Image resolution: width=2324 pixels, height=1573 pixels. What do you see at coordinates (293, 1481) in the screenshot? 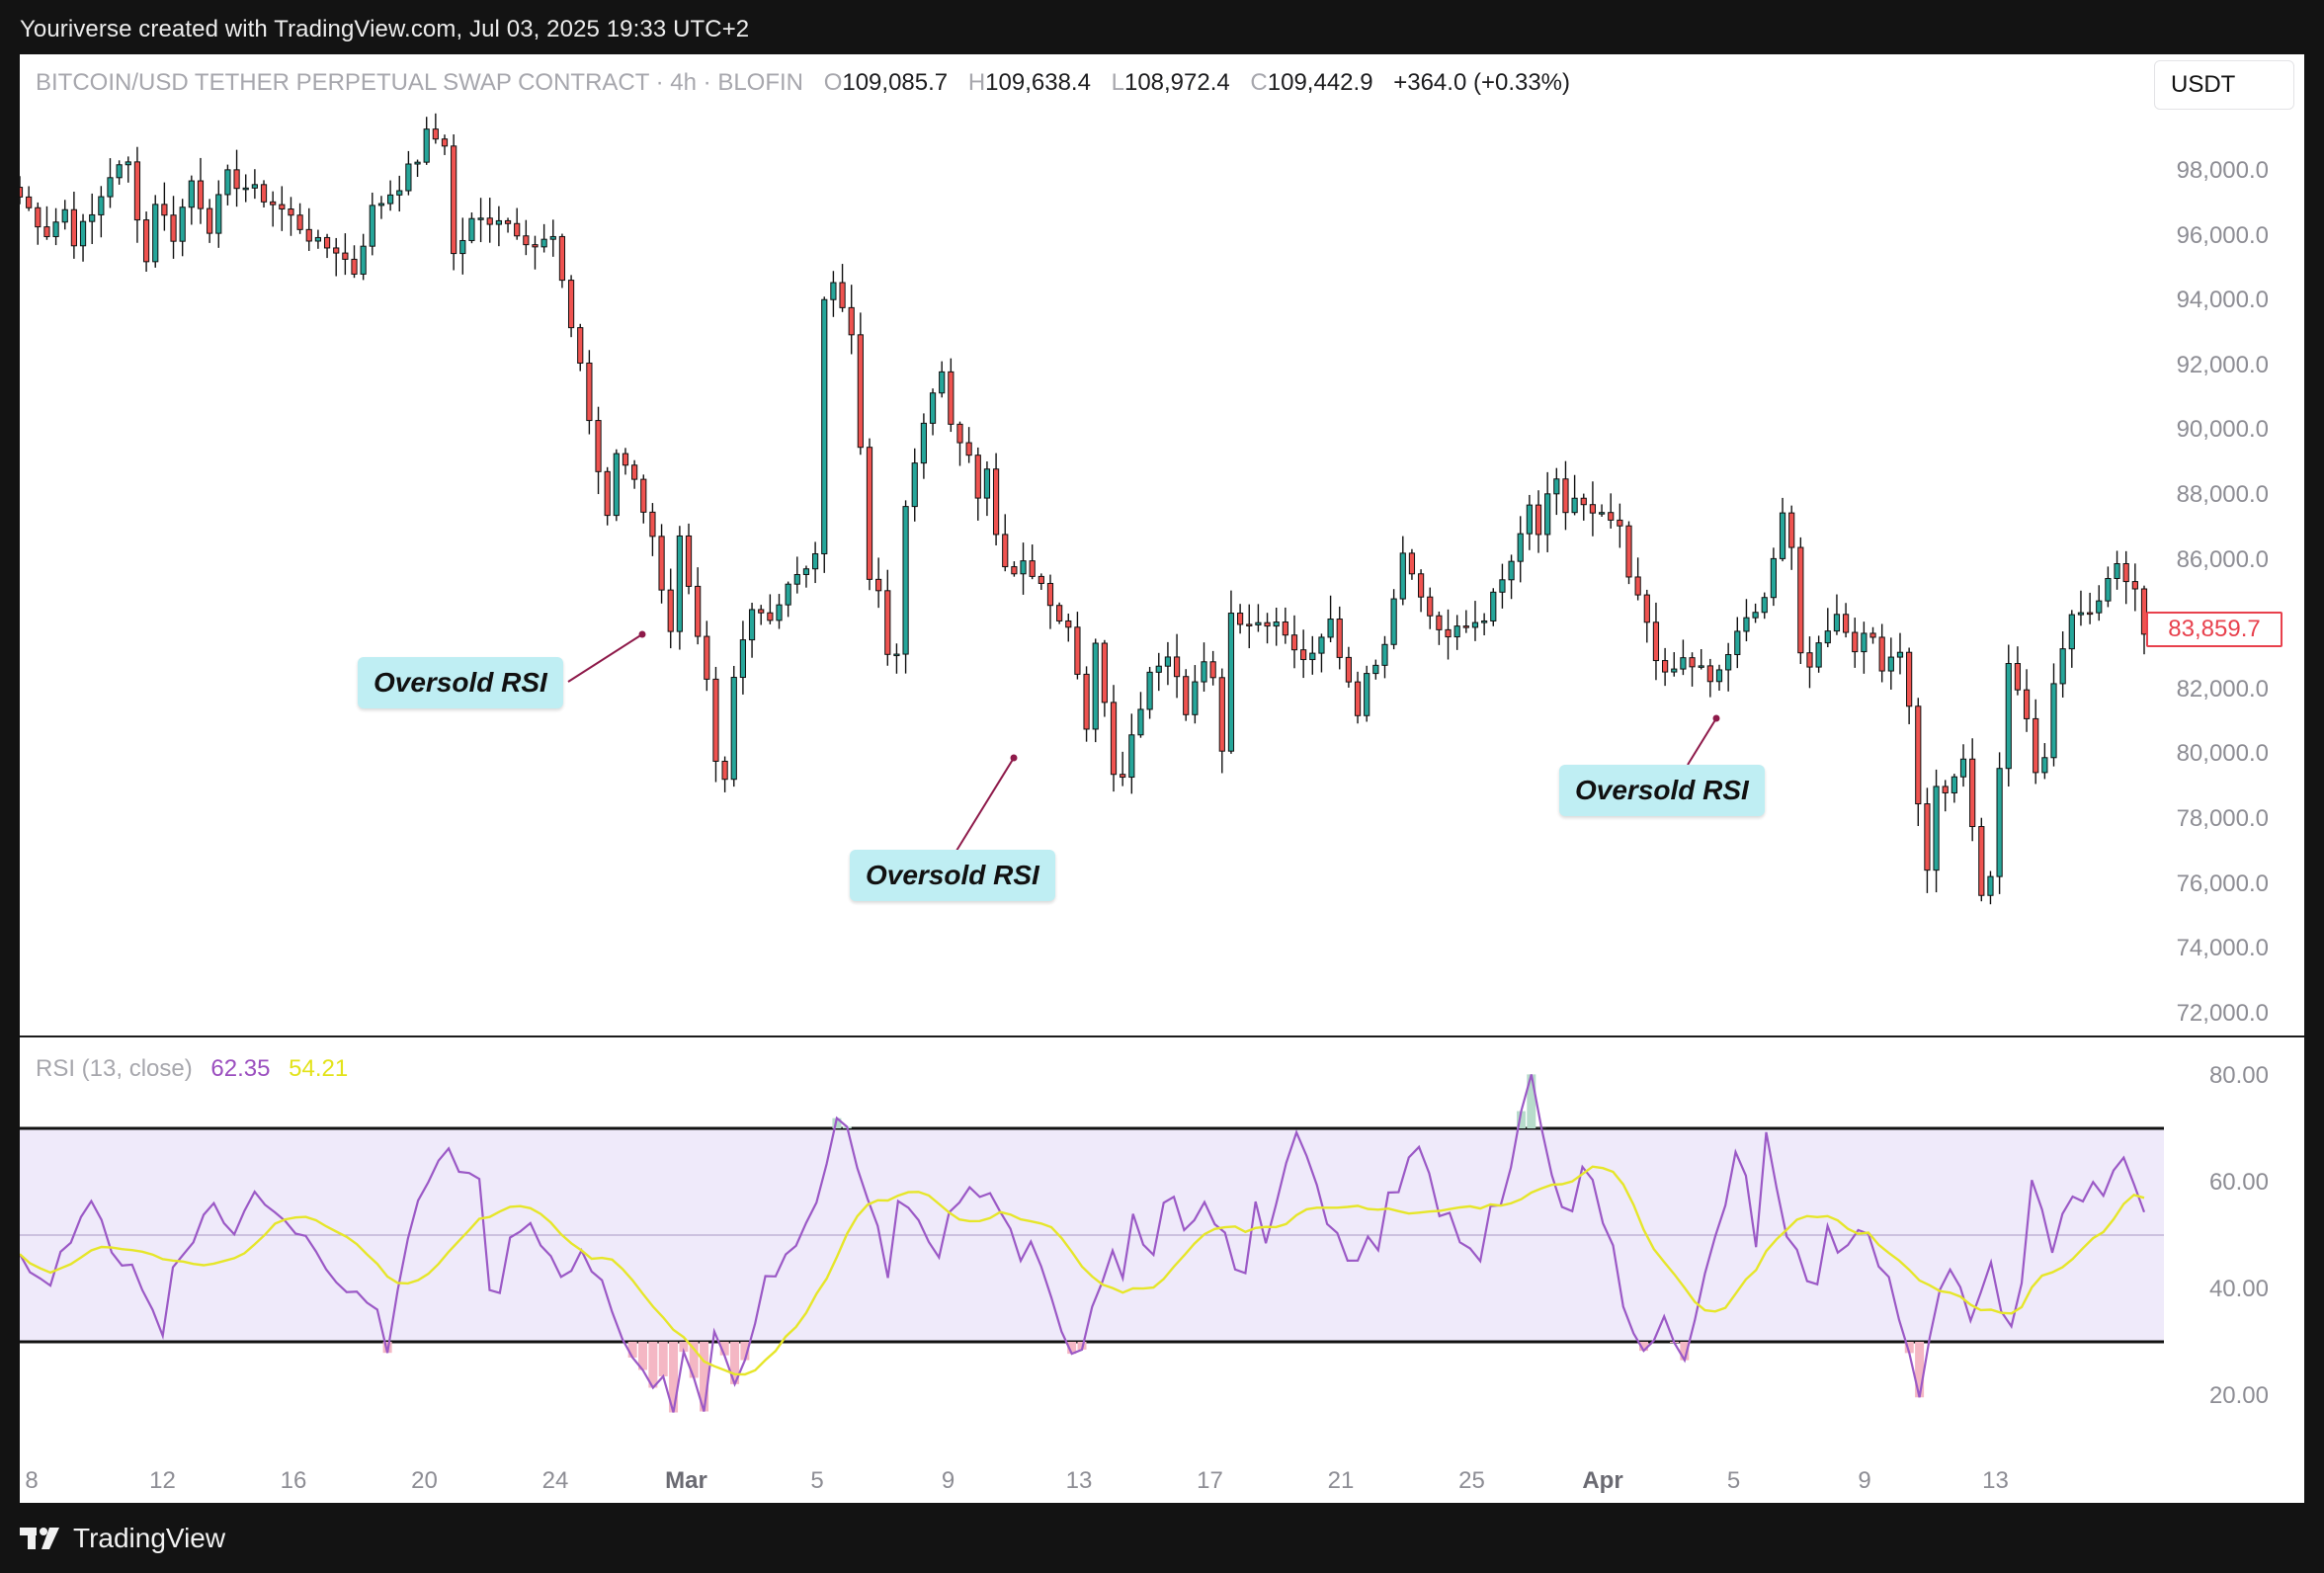
I see `time-axis-label: 16` at bounding box center [293, 1481].